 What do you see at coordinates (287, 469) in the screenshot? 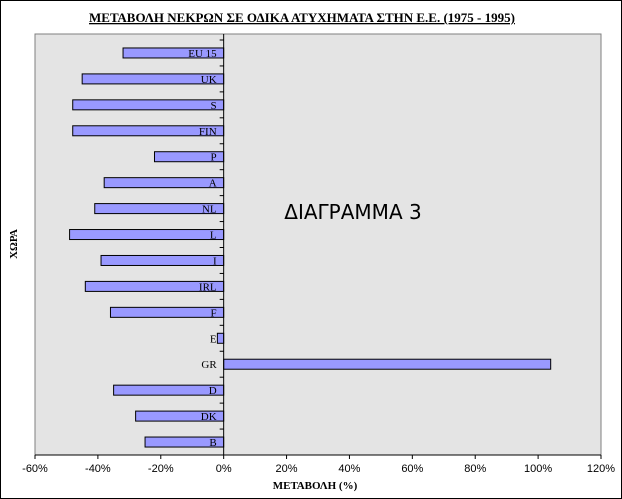
I see `x-tick-label: 20%` at bounding box center [287, 469].